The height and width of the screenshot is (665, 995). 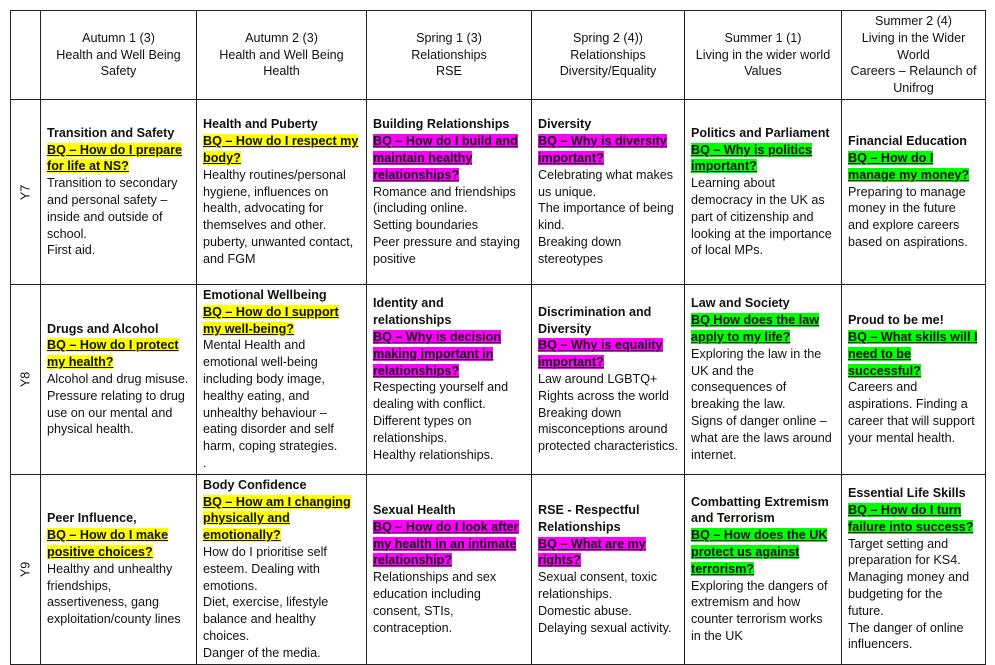 What do you see at coordinates (602, 149) in the screenshot?
I see `big-question-text: BQ – Why is diversity important?` at bounding box center [602, 149].